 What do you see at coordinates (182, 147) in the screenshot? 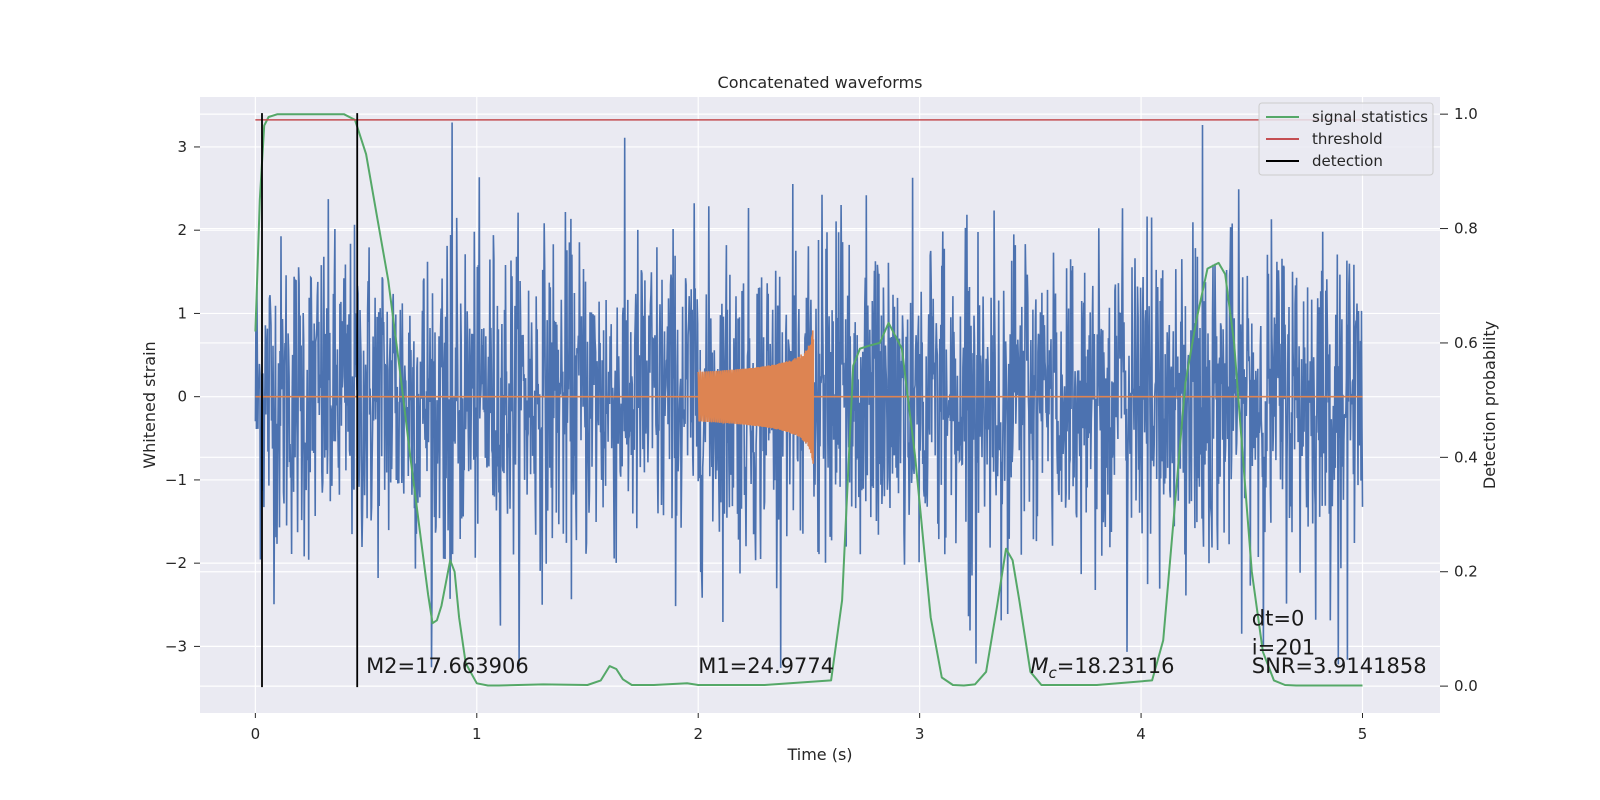
I see `y-tick-label: 3` at bounding box center [182, 147].